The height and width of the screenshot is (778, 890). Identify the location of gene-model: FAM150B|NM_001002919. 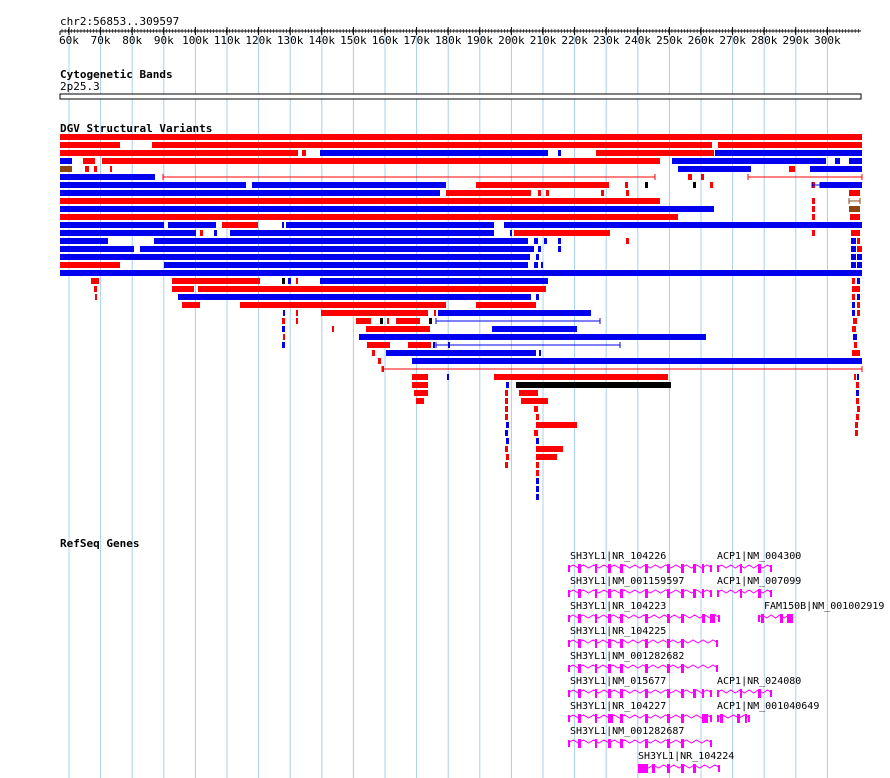
(820, 612).